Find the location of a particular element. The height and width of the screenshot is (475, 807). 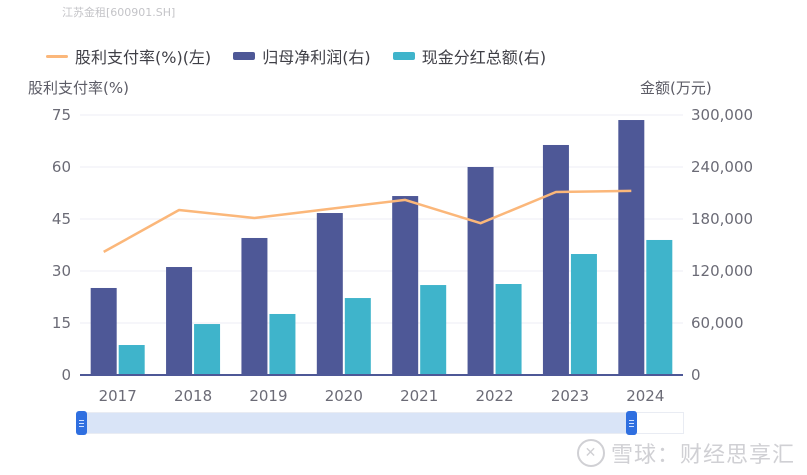

legend-item-net-profit: 归母净利润(右) is located at coordinates (302, 56).